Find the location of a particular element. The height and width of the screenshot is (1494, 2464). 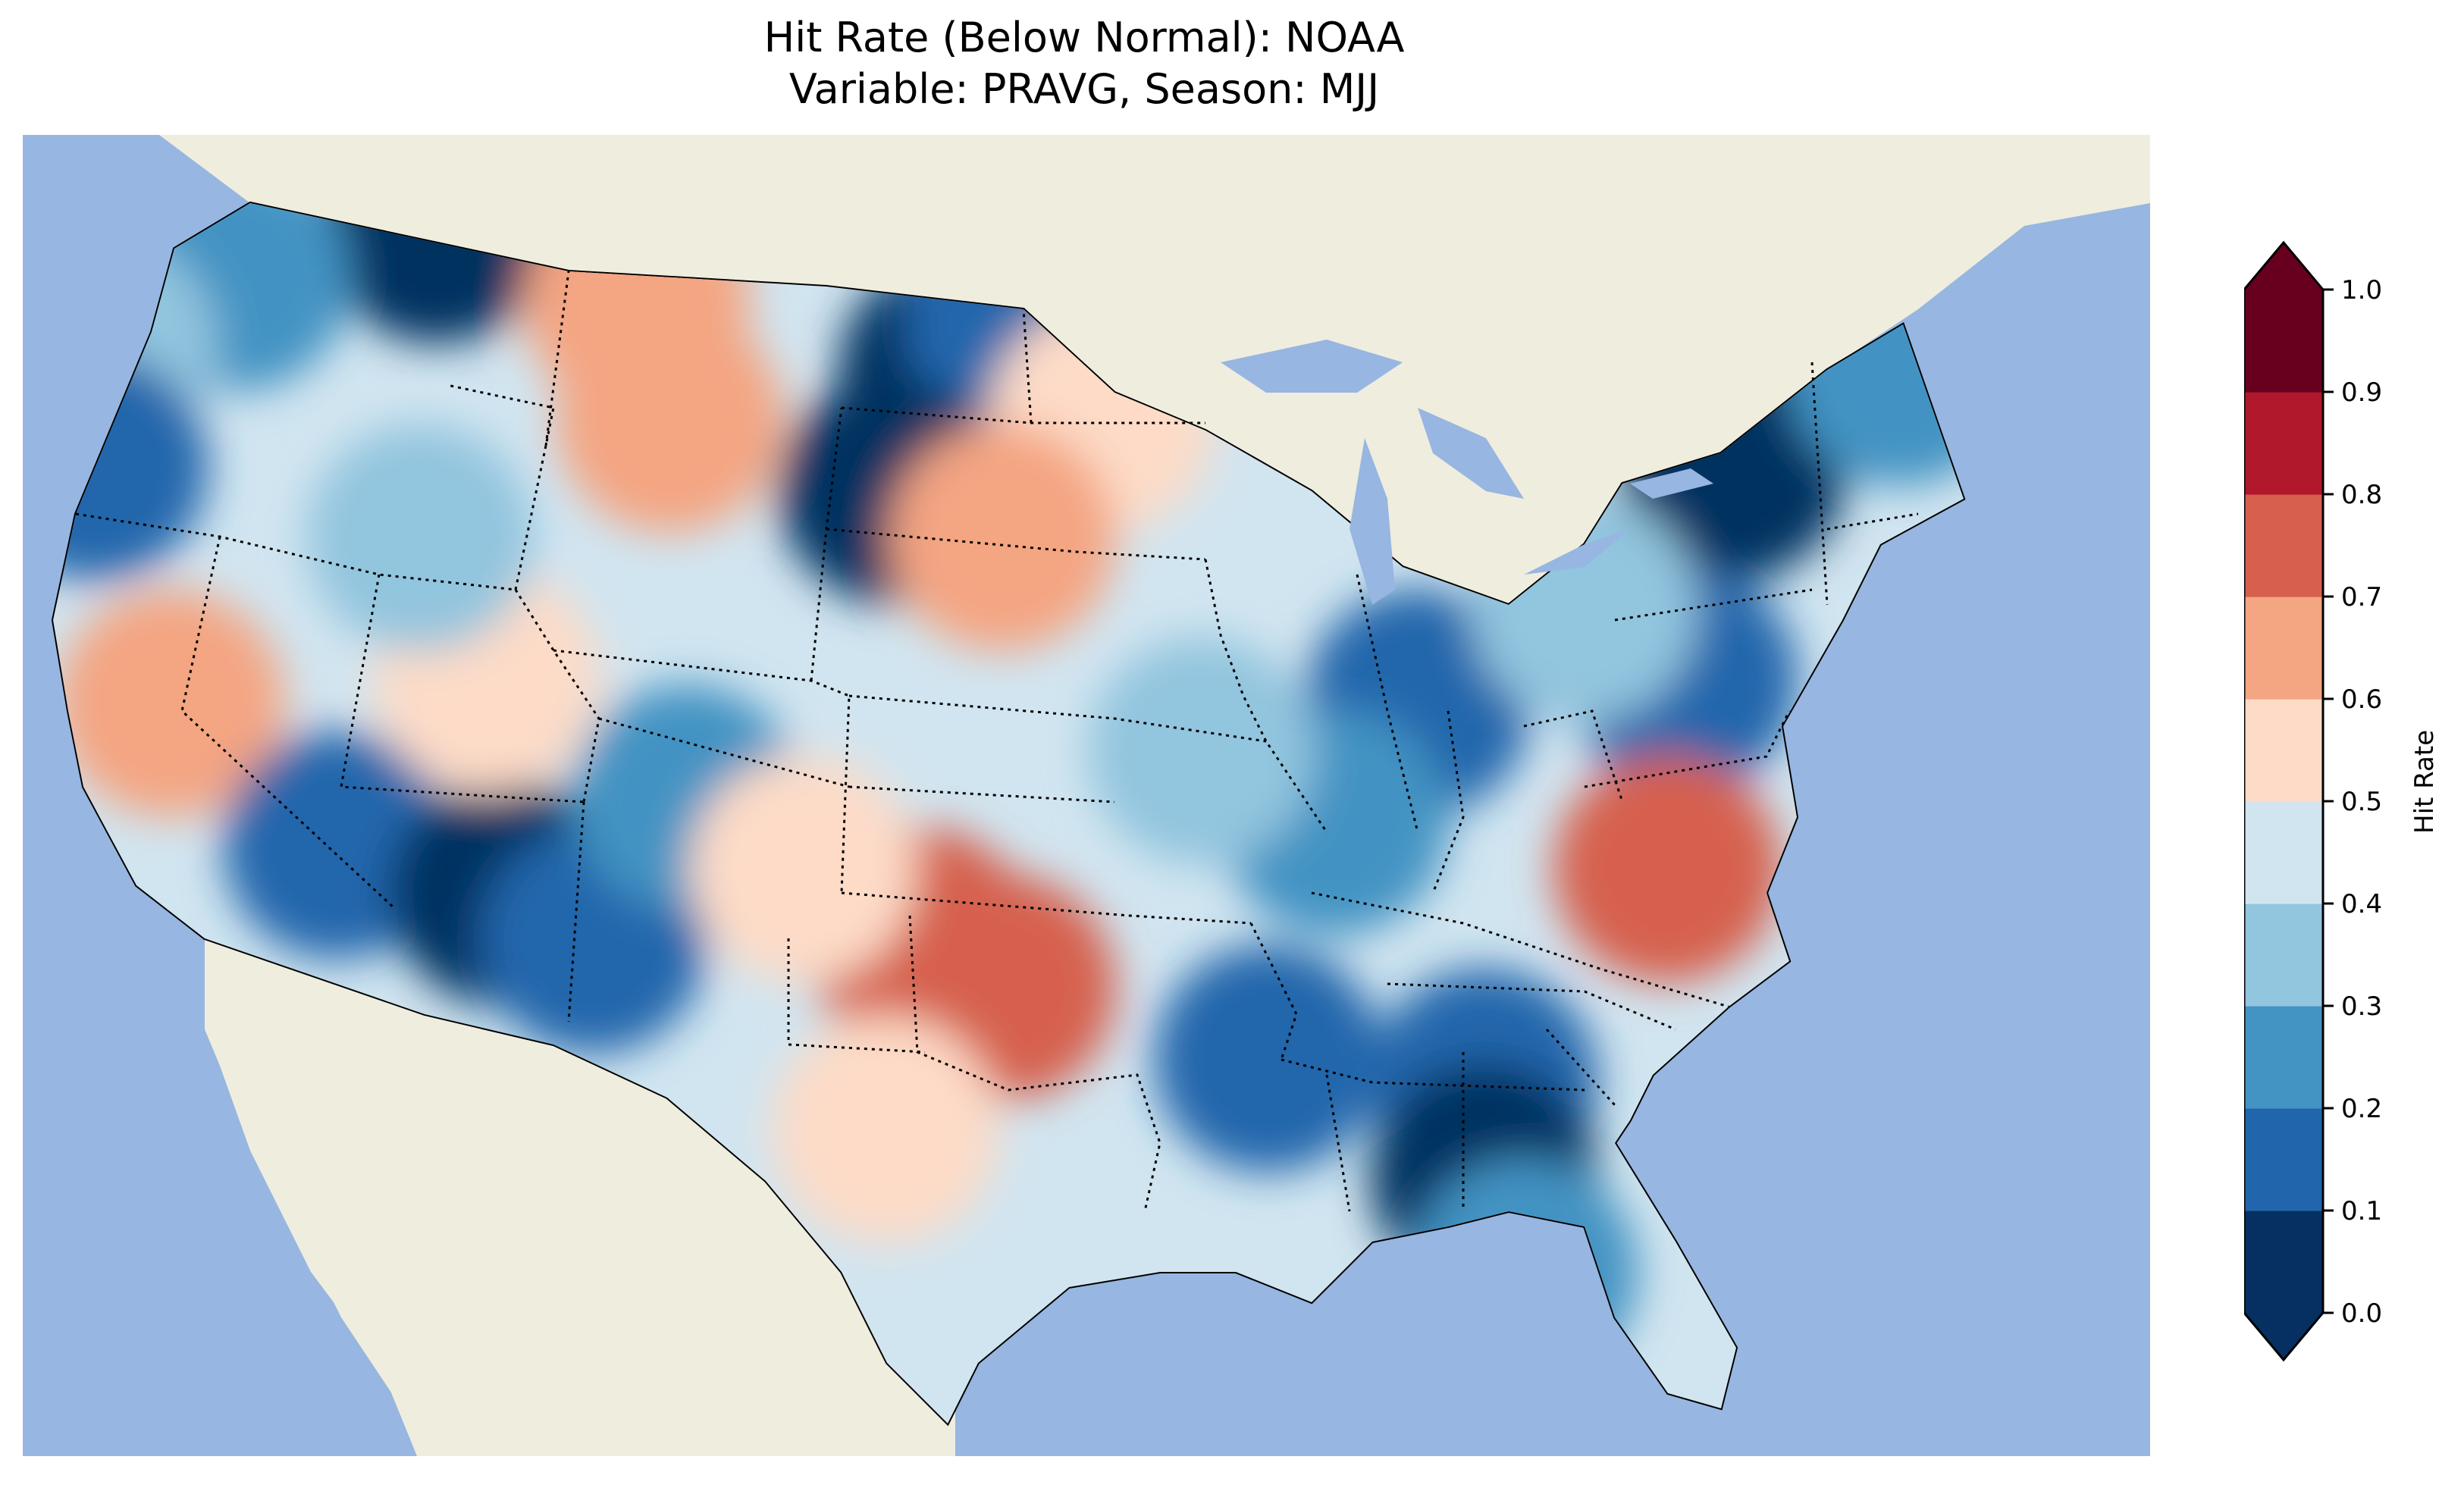

colorbar-extend-min is located at coordinates (2283, 1336).